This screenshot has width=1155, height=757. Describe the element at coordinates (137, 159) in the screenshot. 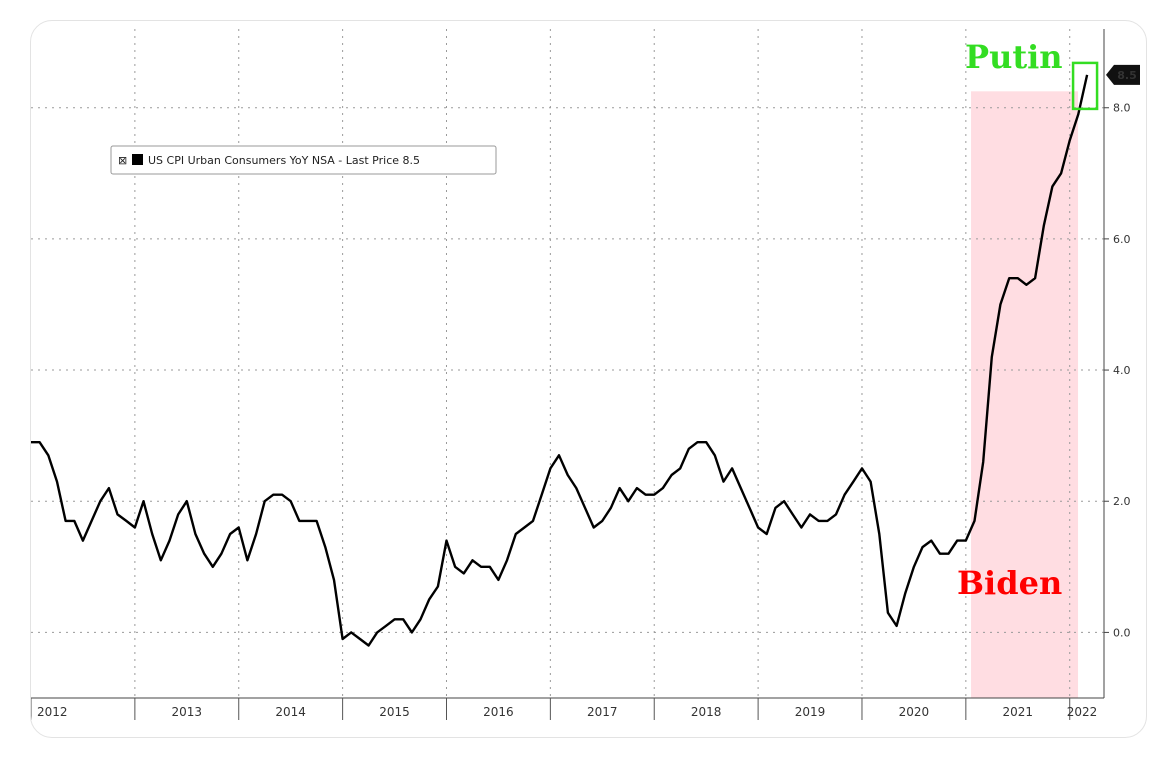

I see `legend-swatch` at that location.